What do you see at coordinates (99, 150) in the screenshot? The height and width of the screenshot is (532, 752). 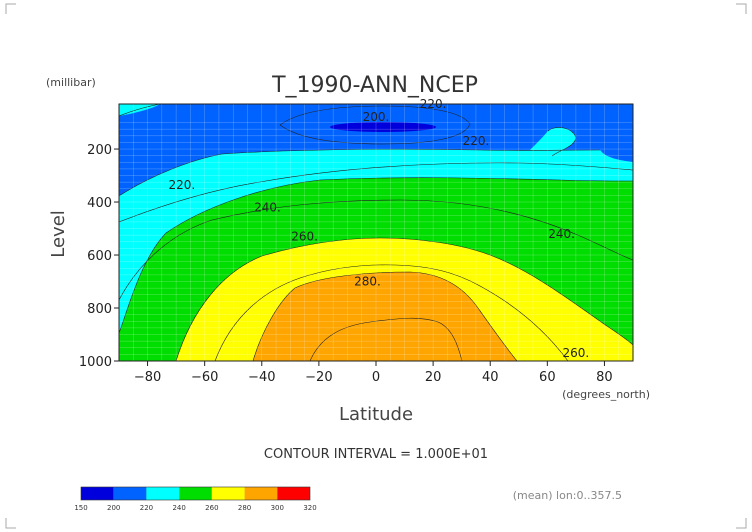 I see `y-tick-label: 200` at bounding box center [99, 150].